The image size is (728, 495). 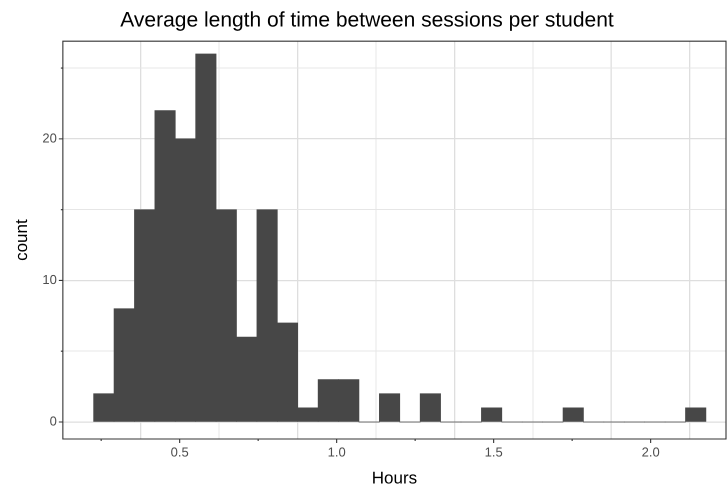 I want to click on x-tick-label: 1.5, so click(x=493, y=452).